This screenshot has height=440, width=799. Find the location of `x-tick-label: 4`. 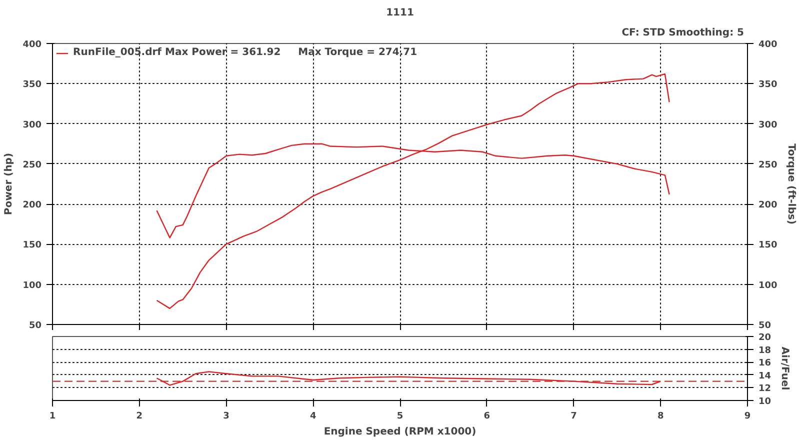

x-tick-label: 4 is located at coordinates (313, 417).